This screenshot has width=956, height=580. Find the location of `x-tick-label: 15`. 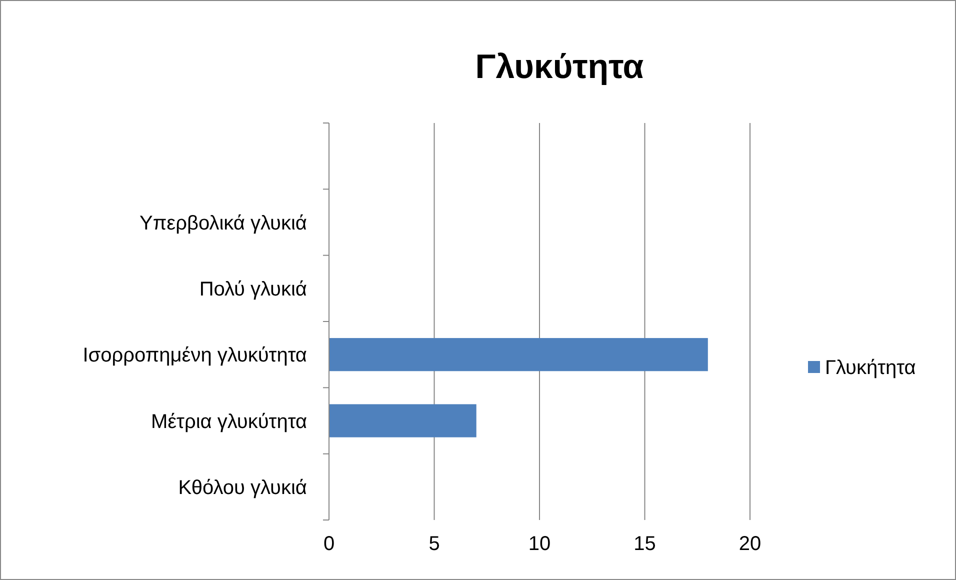

x-tick-label: 15 is located at coordinates (645, 544).